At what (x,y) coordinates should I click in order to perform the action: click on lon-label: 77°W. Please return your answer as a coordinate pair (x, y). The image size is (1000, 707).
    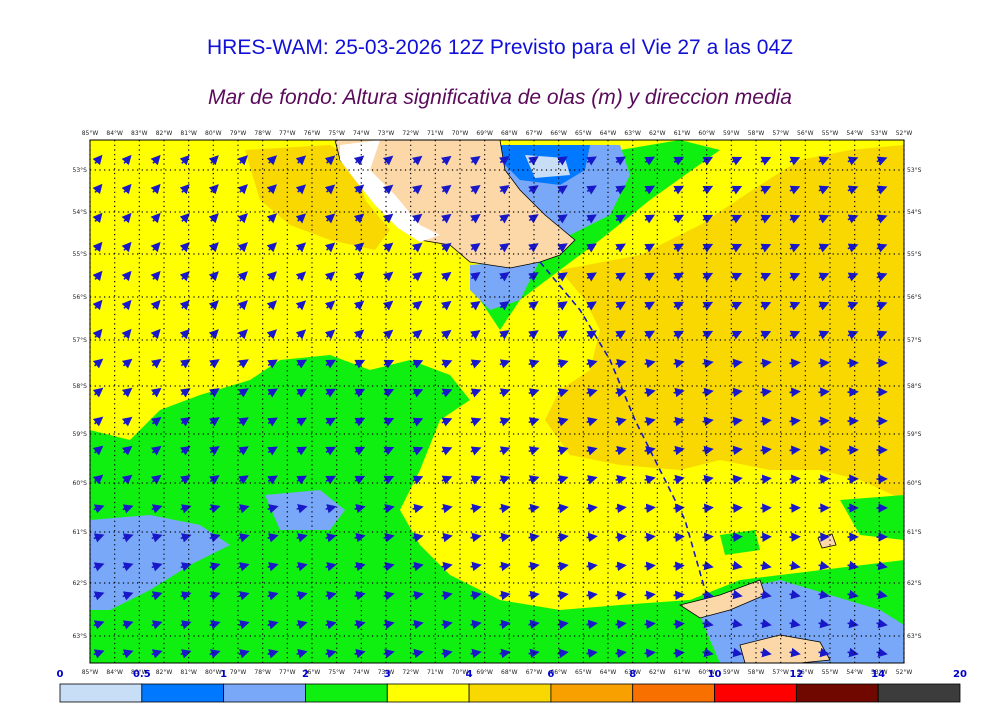
    Looking at the image, I should click on (287, 672).